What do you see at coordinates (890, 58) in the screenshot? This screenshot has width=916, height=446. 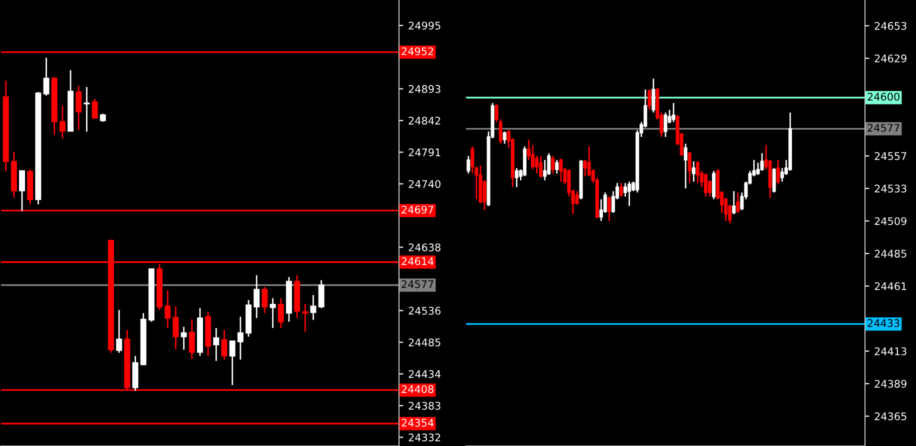 I see `y-tick-label: 24629` at bounding box center [890, 58].